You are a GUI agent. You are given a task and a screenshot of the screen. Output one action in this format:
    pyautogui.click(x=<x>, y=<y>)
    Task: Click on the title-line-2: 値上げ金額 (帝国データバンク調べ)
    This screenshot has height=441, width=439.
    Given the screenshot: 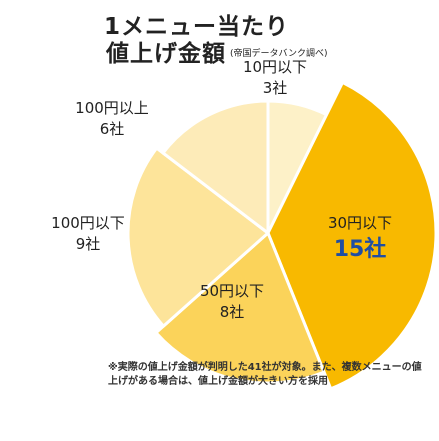 What is the action you would take?
    pyautogui.click(x=215, y=54)
    